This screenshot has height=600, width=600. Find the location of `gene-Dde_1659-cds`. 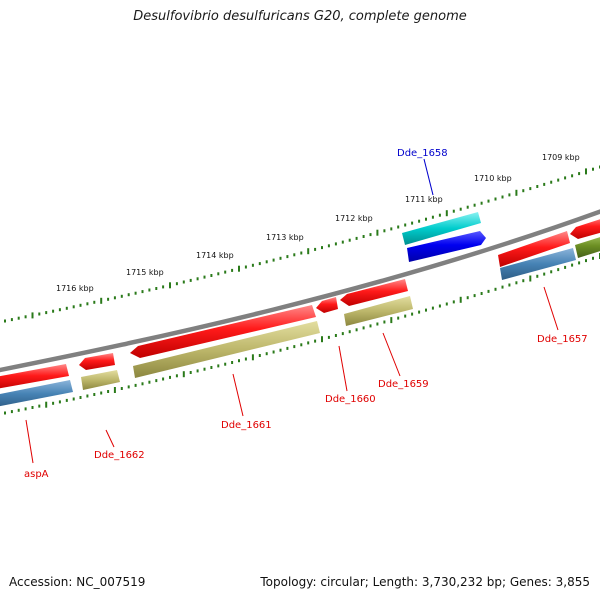

gene-Dde_1659-cds is located at coordinates (374, 292).